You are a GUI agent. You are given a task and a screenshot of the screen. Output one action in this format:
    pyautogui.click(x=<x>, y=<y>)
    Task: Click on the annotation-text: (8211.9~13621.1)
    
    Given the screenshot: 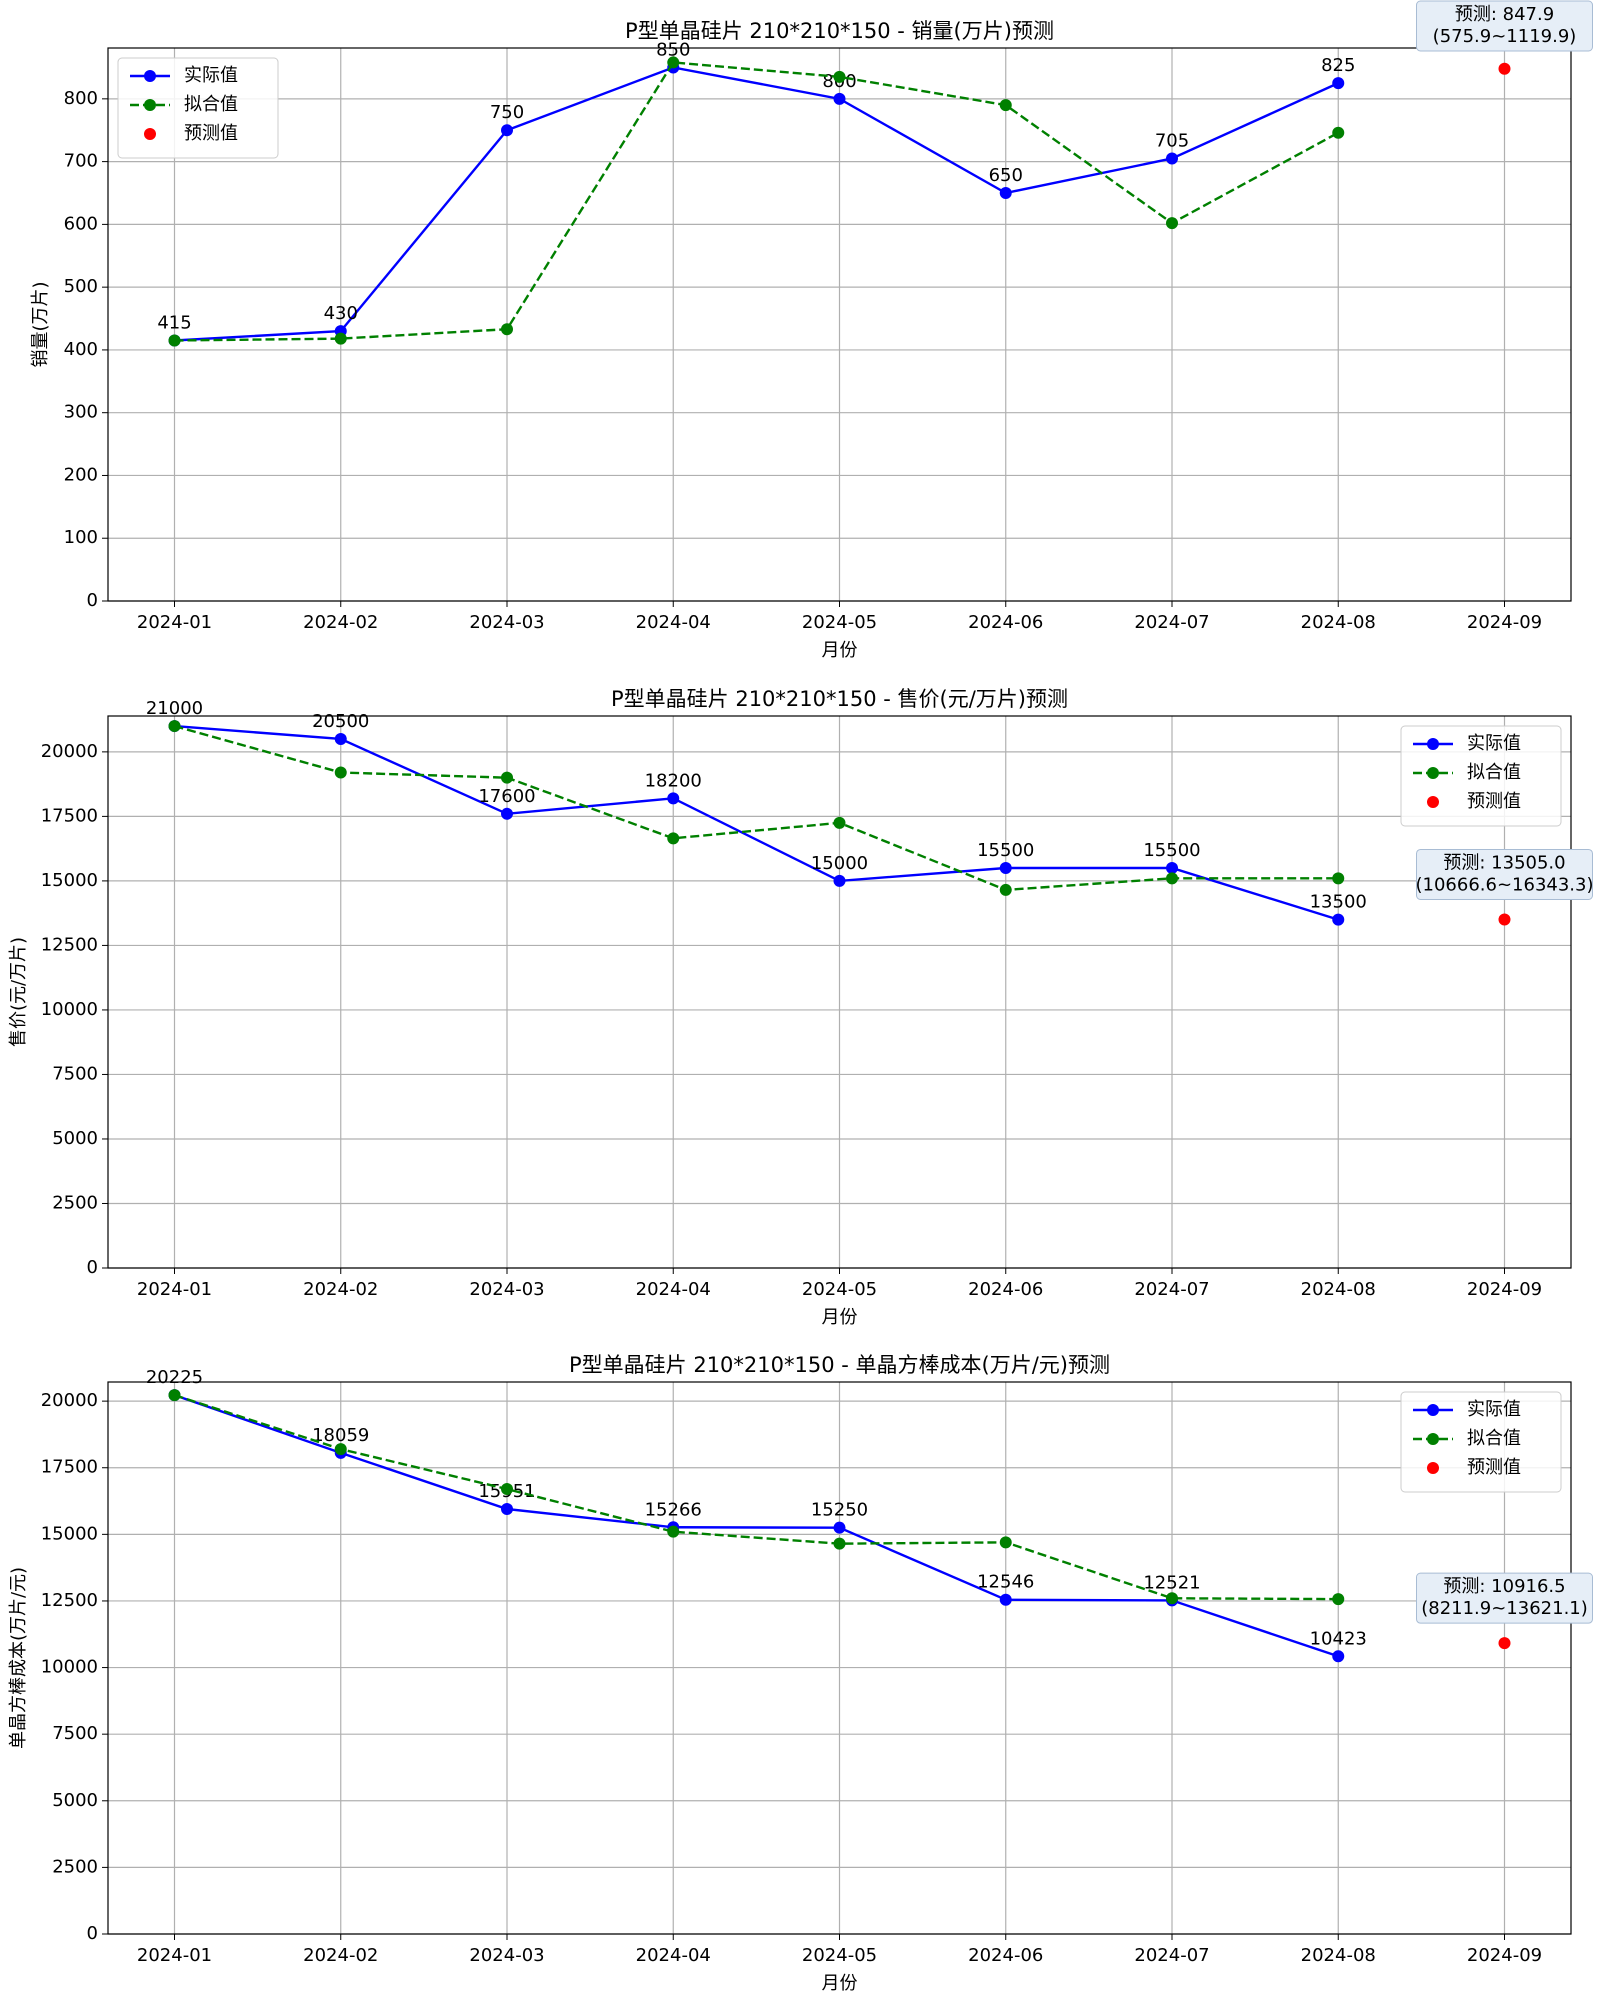 What is the action you would take?
    pyautogui.click(x=1504, y=1608)
    